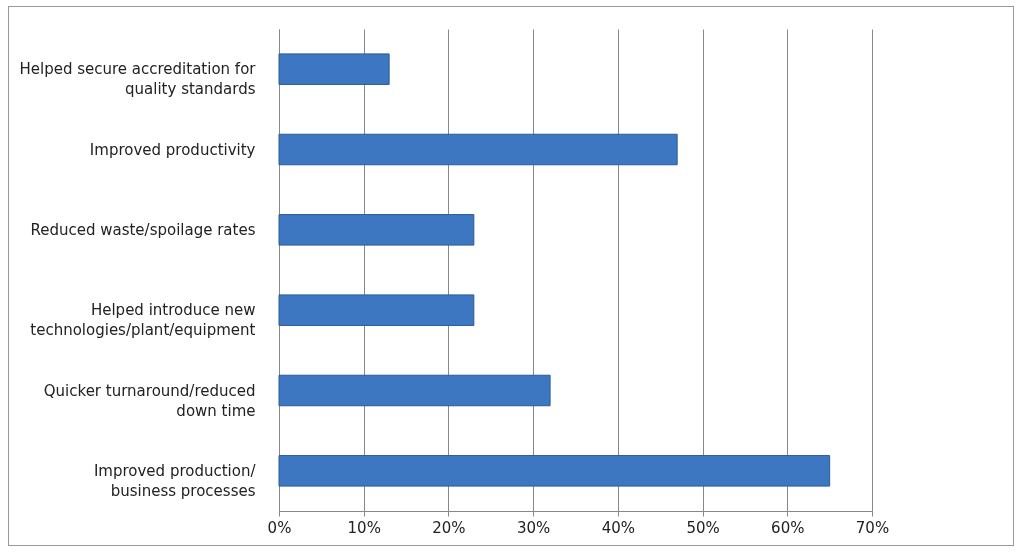 Image resolution: width=1028 pixels, height=554 pixels. Describe the element at coordinates (872, 527) in the screenshot. I see `x-tick-label: 70%` at that location.